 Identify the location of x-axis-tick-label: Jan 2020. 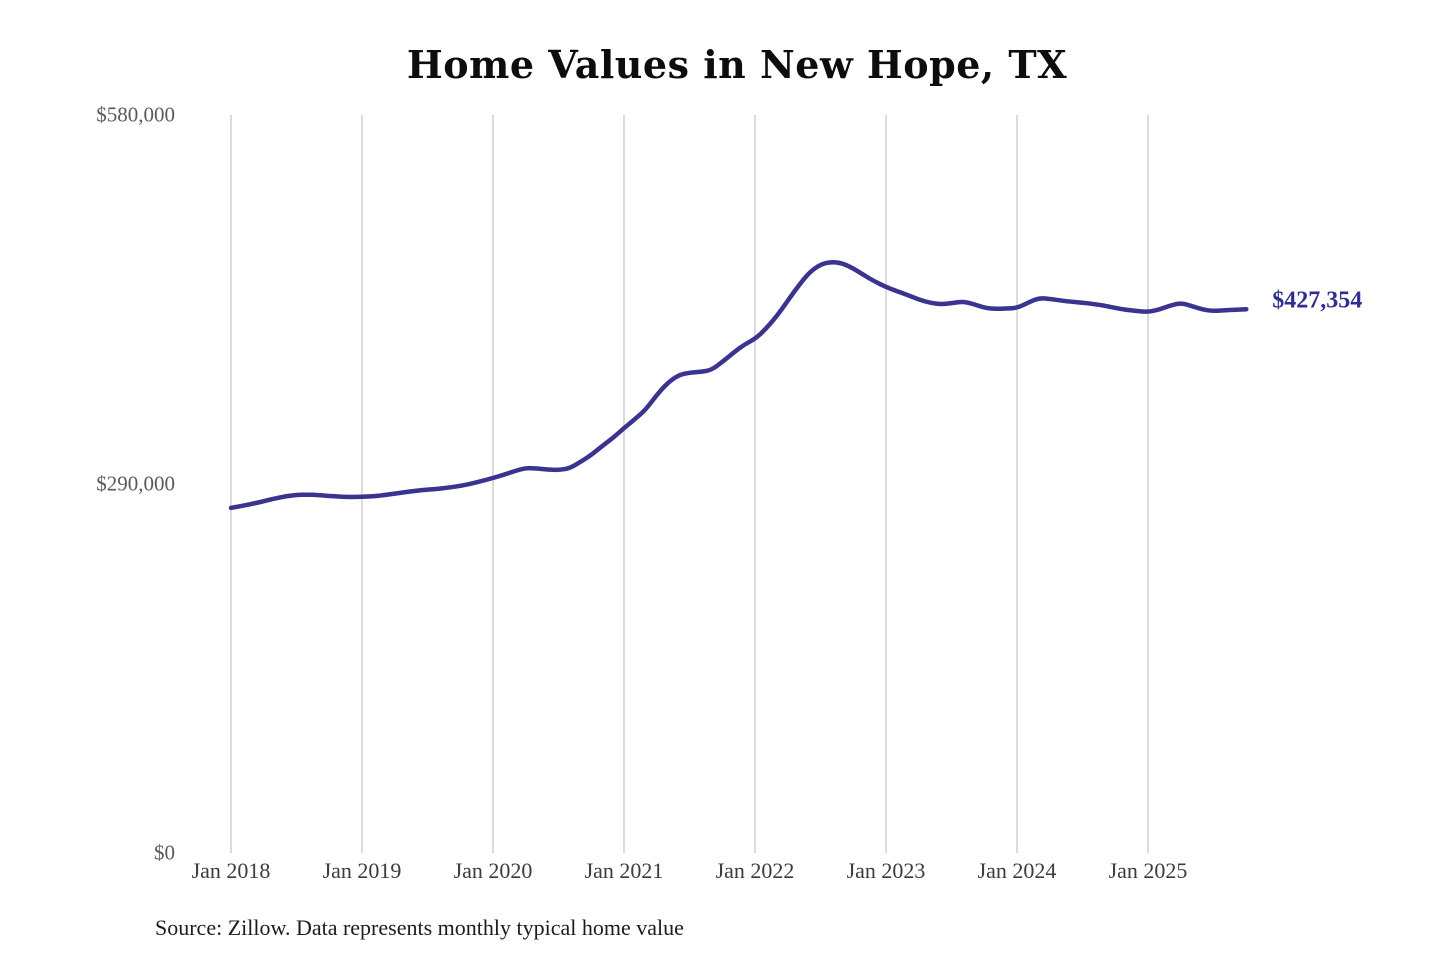
(493, 870).